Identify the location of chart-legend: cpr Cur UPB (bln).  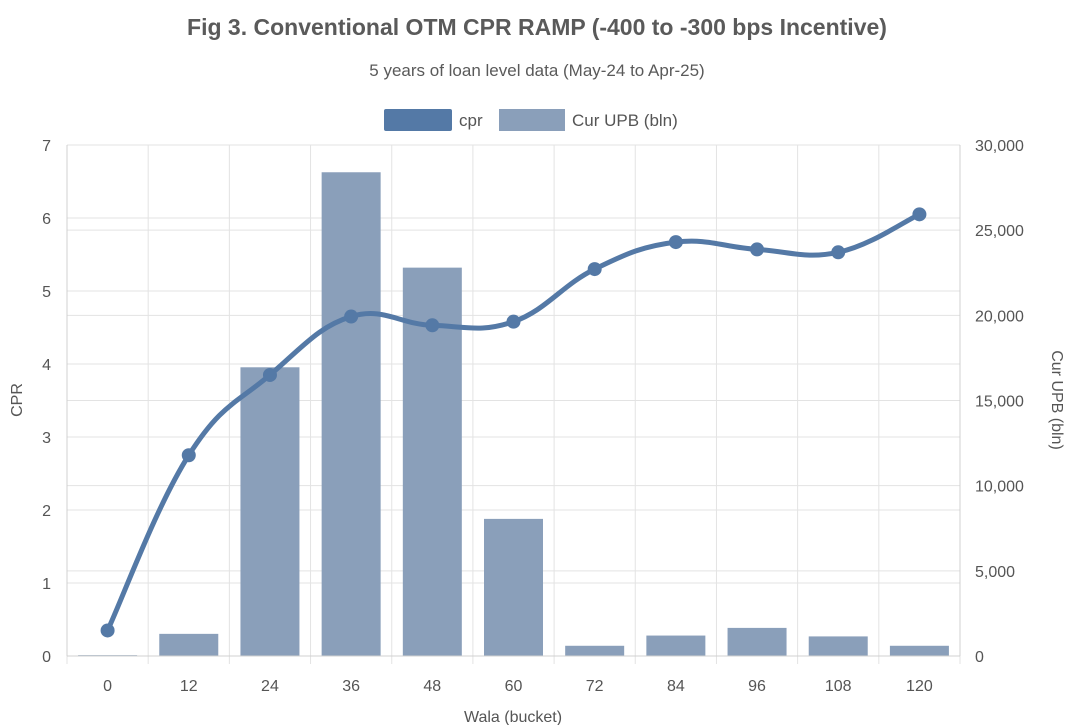
(531, 120).